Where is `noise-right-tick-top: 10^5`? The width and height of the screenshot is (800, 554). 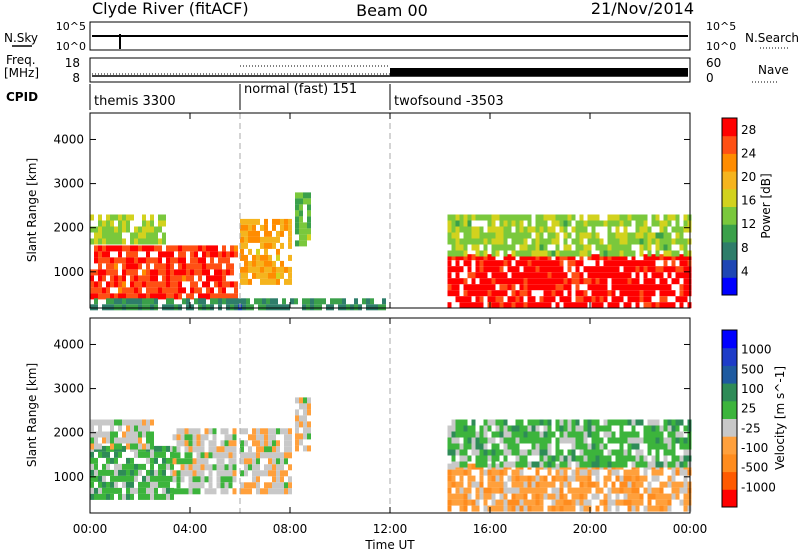 noise-right-tick-top: 10^5 is located at coordinates (721, 26).